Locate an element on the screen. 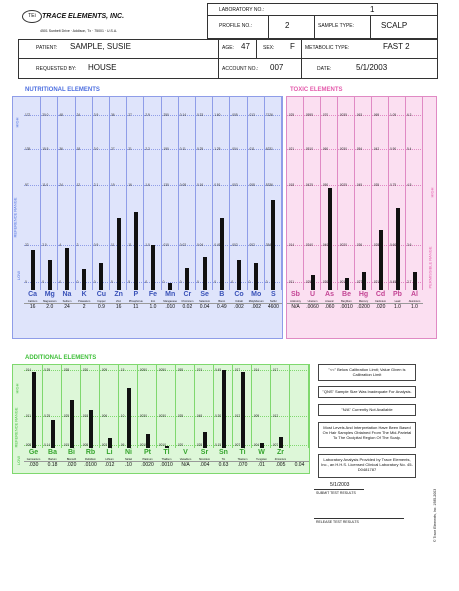  scale-tick: .050 is located at coordinates (325, 185).